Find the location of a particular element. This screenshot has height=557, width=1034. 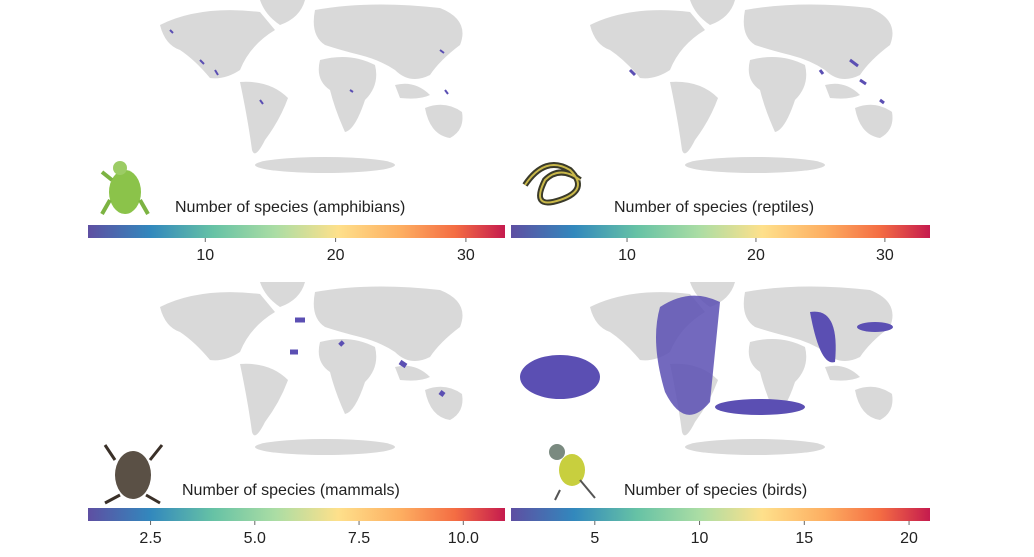

icon-snake is located at coordinates (552, 184).